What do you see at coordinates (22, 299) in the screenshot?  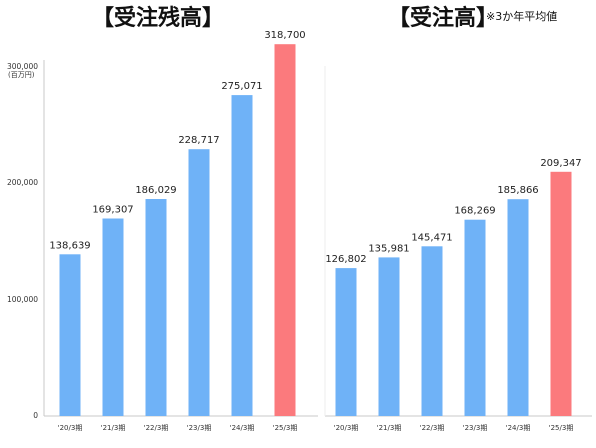 I see `y-tick-100000: 100,000` at bounding box center [22, 299].